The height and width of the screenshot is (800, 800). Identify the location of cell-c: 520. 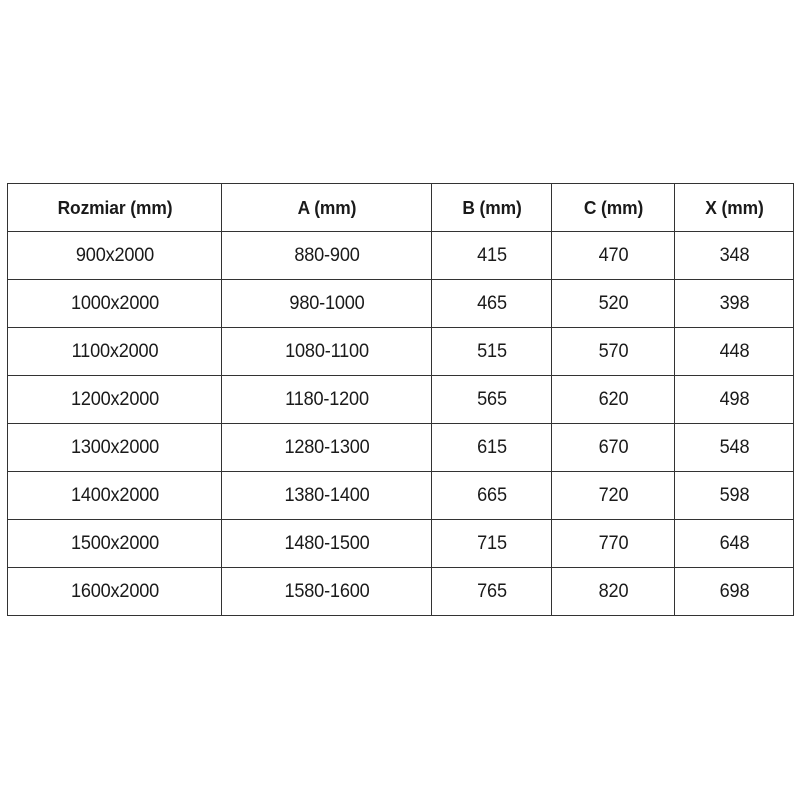
(613, 303).